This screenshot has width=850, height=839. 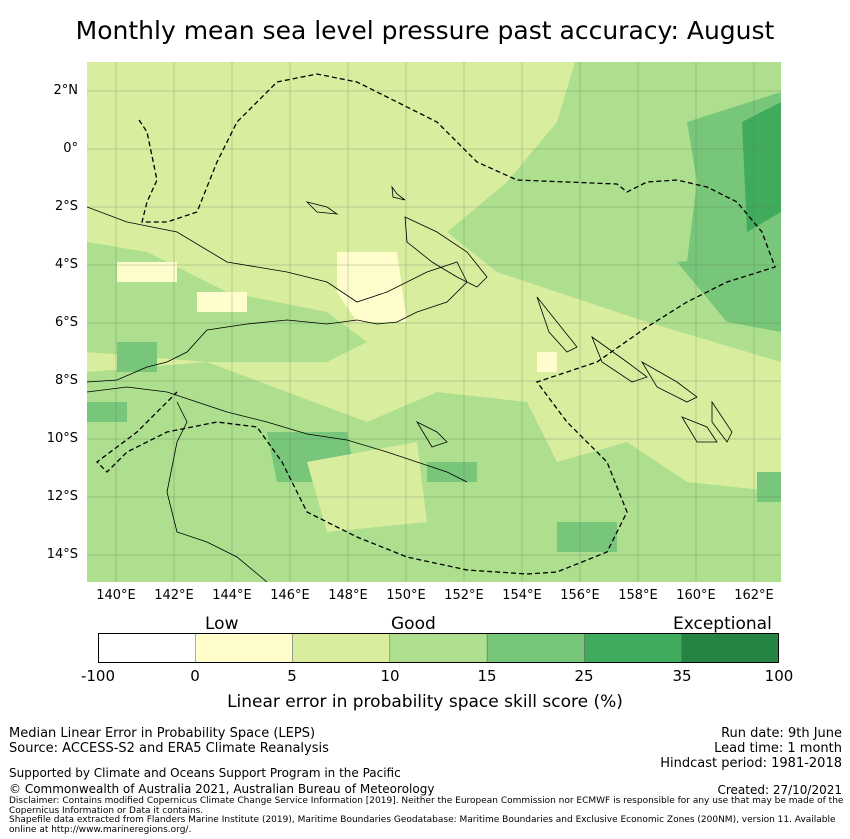 I want to click on footer-created: Created: 27/10/2021, so click(x=779, y=790).